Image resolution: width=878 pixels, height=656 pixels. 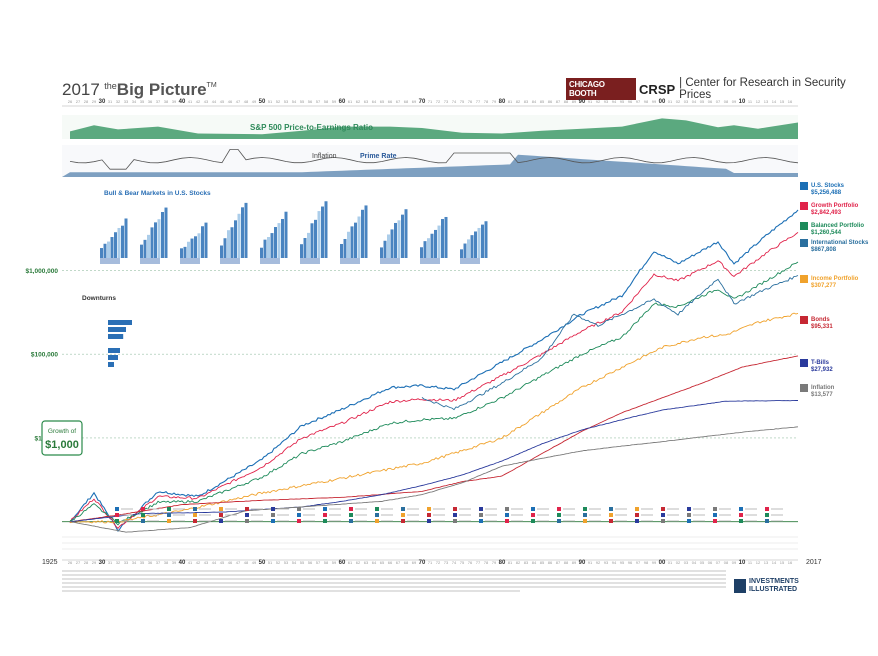 What do you see at coordinates (81, 89) in the screenshot?
I see `title-year: 2017` at bounding box center [81, 89].